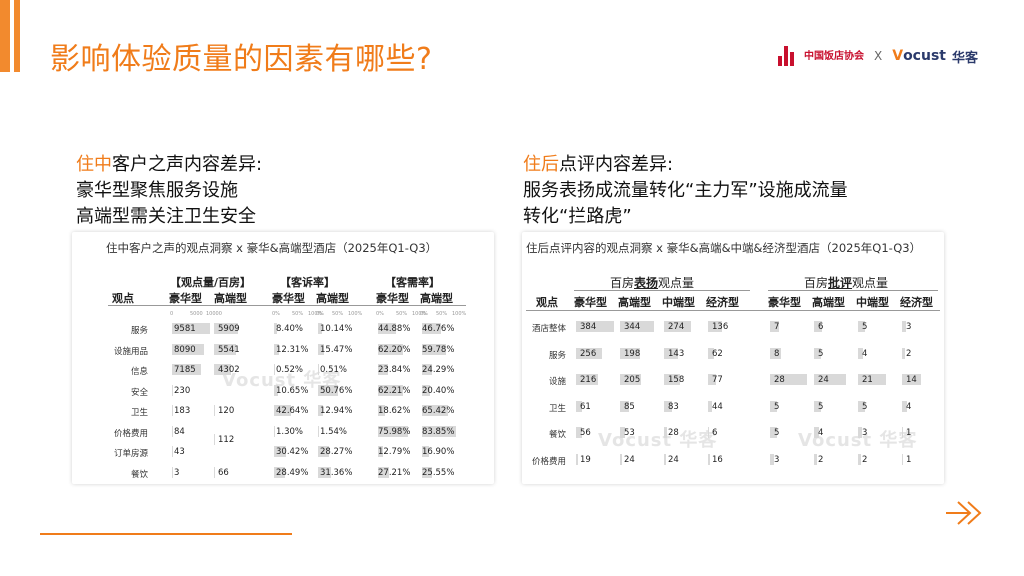  I want to click on right-row-label: 餐饮, so click(557, 435).